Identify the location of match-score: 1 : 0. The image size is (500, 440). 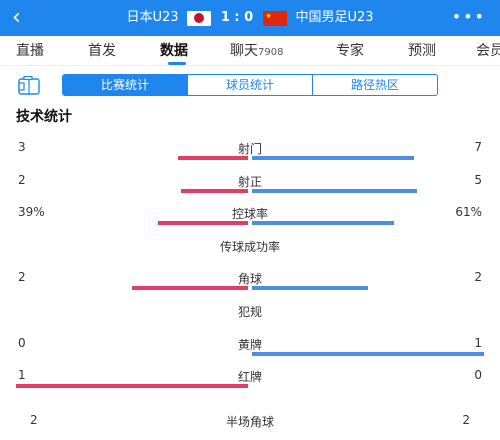
(237, 17).